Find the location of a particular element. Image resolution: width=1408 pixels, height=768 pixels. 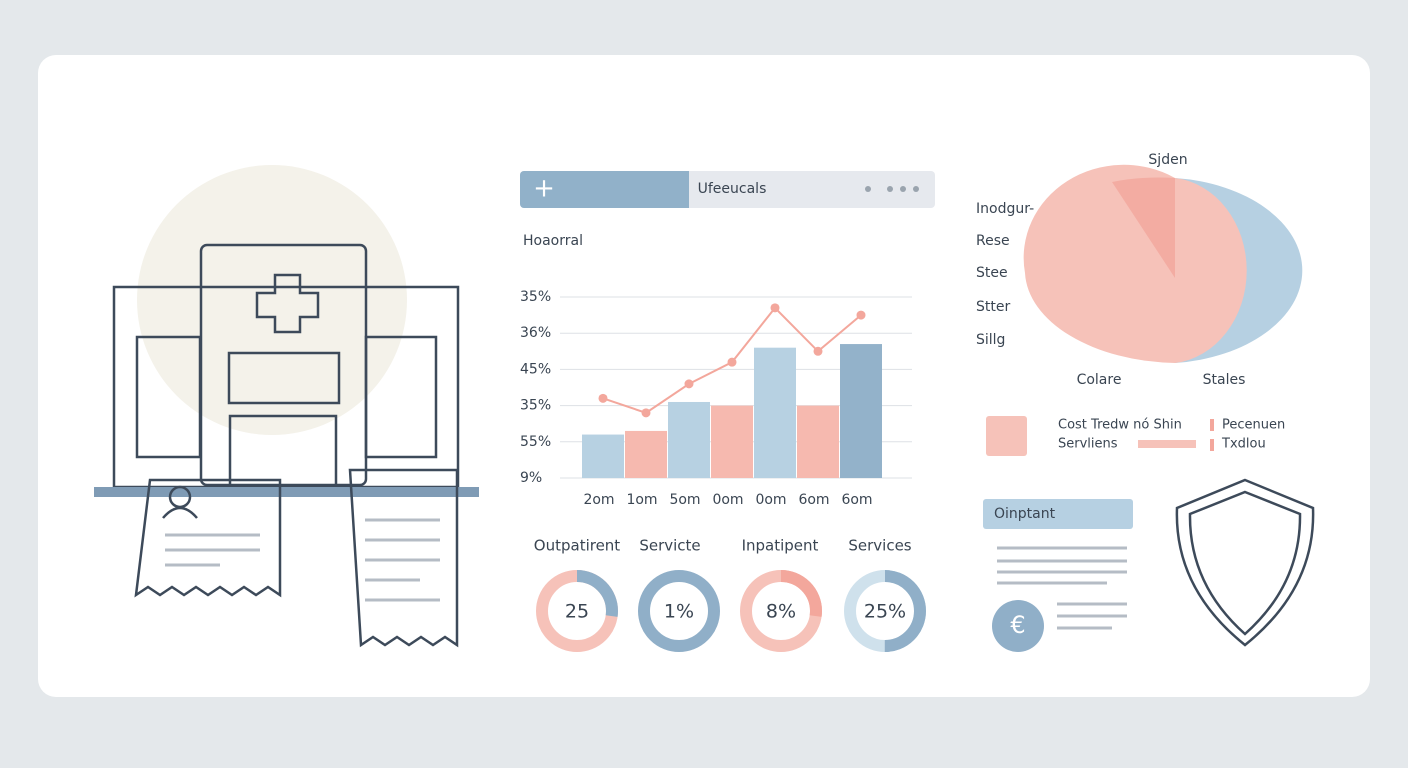

pie is located at coordinates (1163, 263).